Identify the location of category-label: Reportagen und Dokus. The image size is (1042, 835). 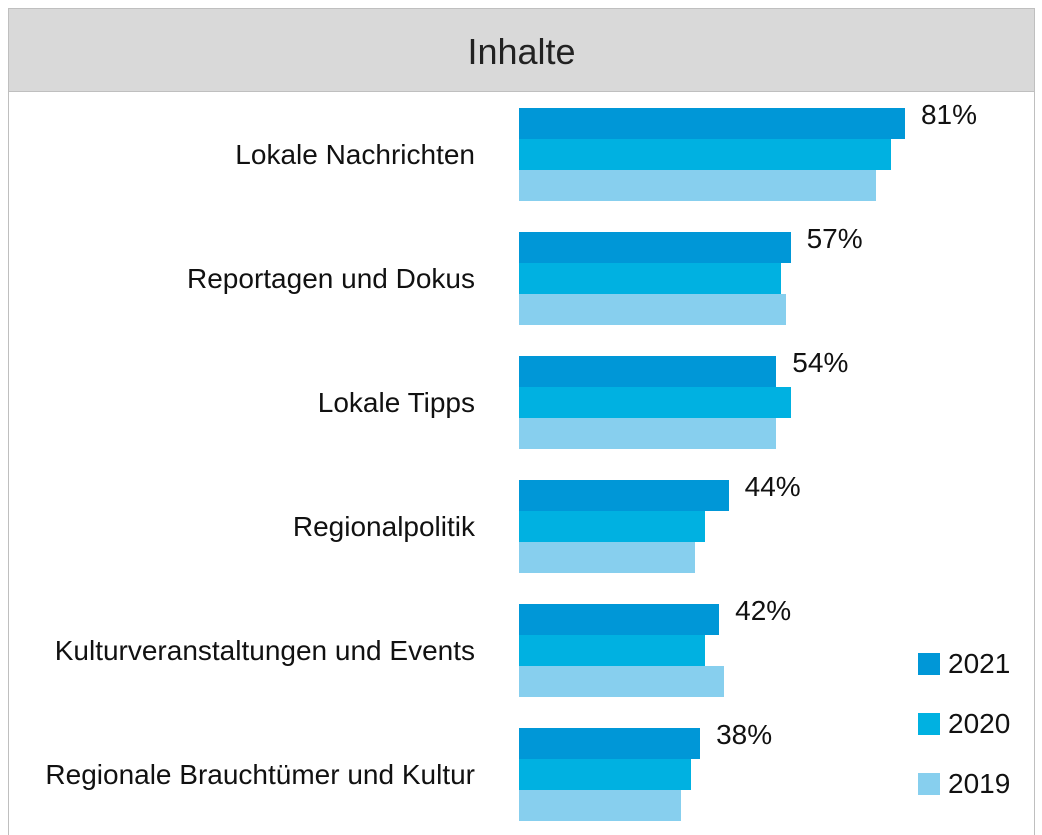
(247, 279).